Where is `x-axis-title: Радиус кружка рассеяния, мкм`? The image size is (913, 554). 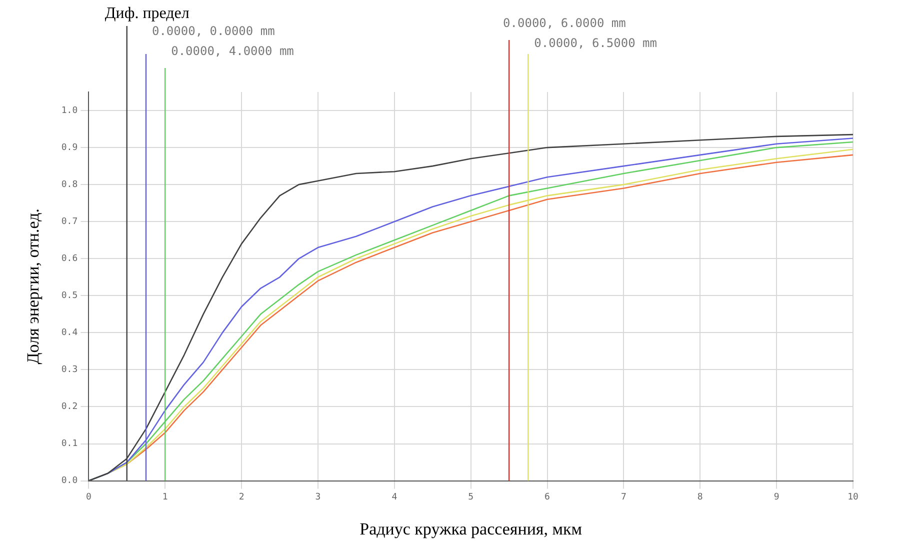 x-axis-title: Радиус кружка рассеяния, мкм is located at coordinates (471, 528).